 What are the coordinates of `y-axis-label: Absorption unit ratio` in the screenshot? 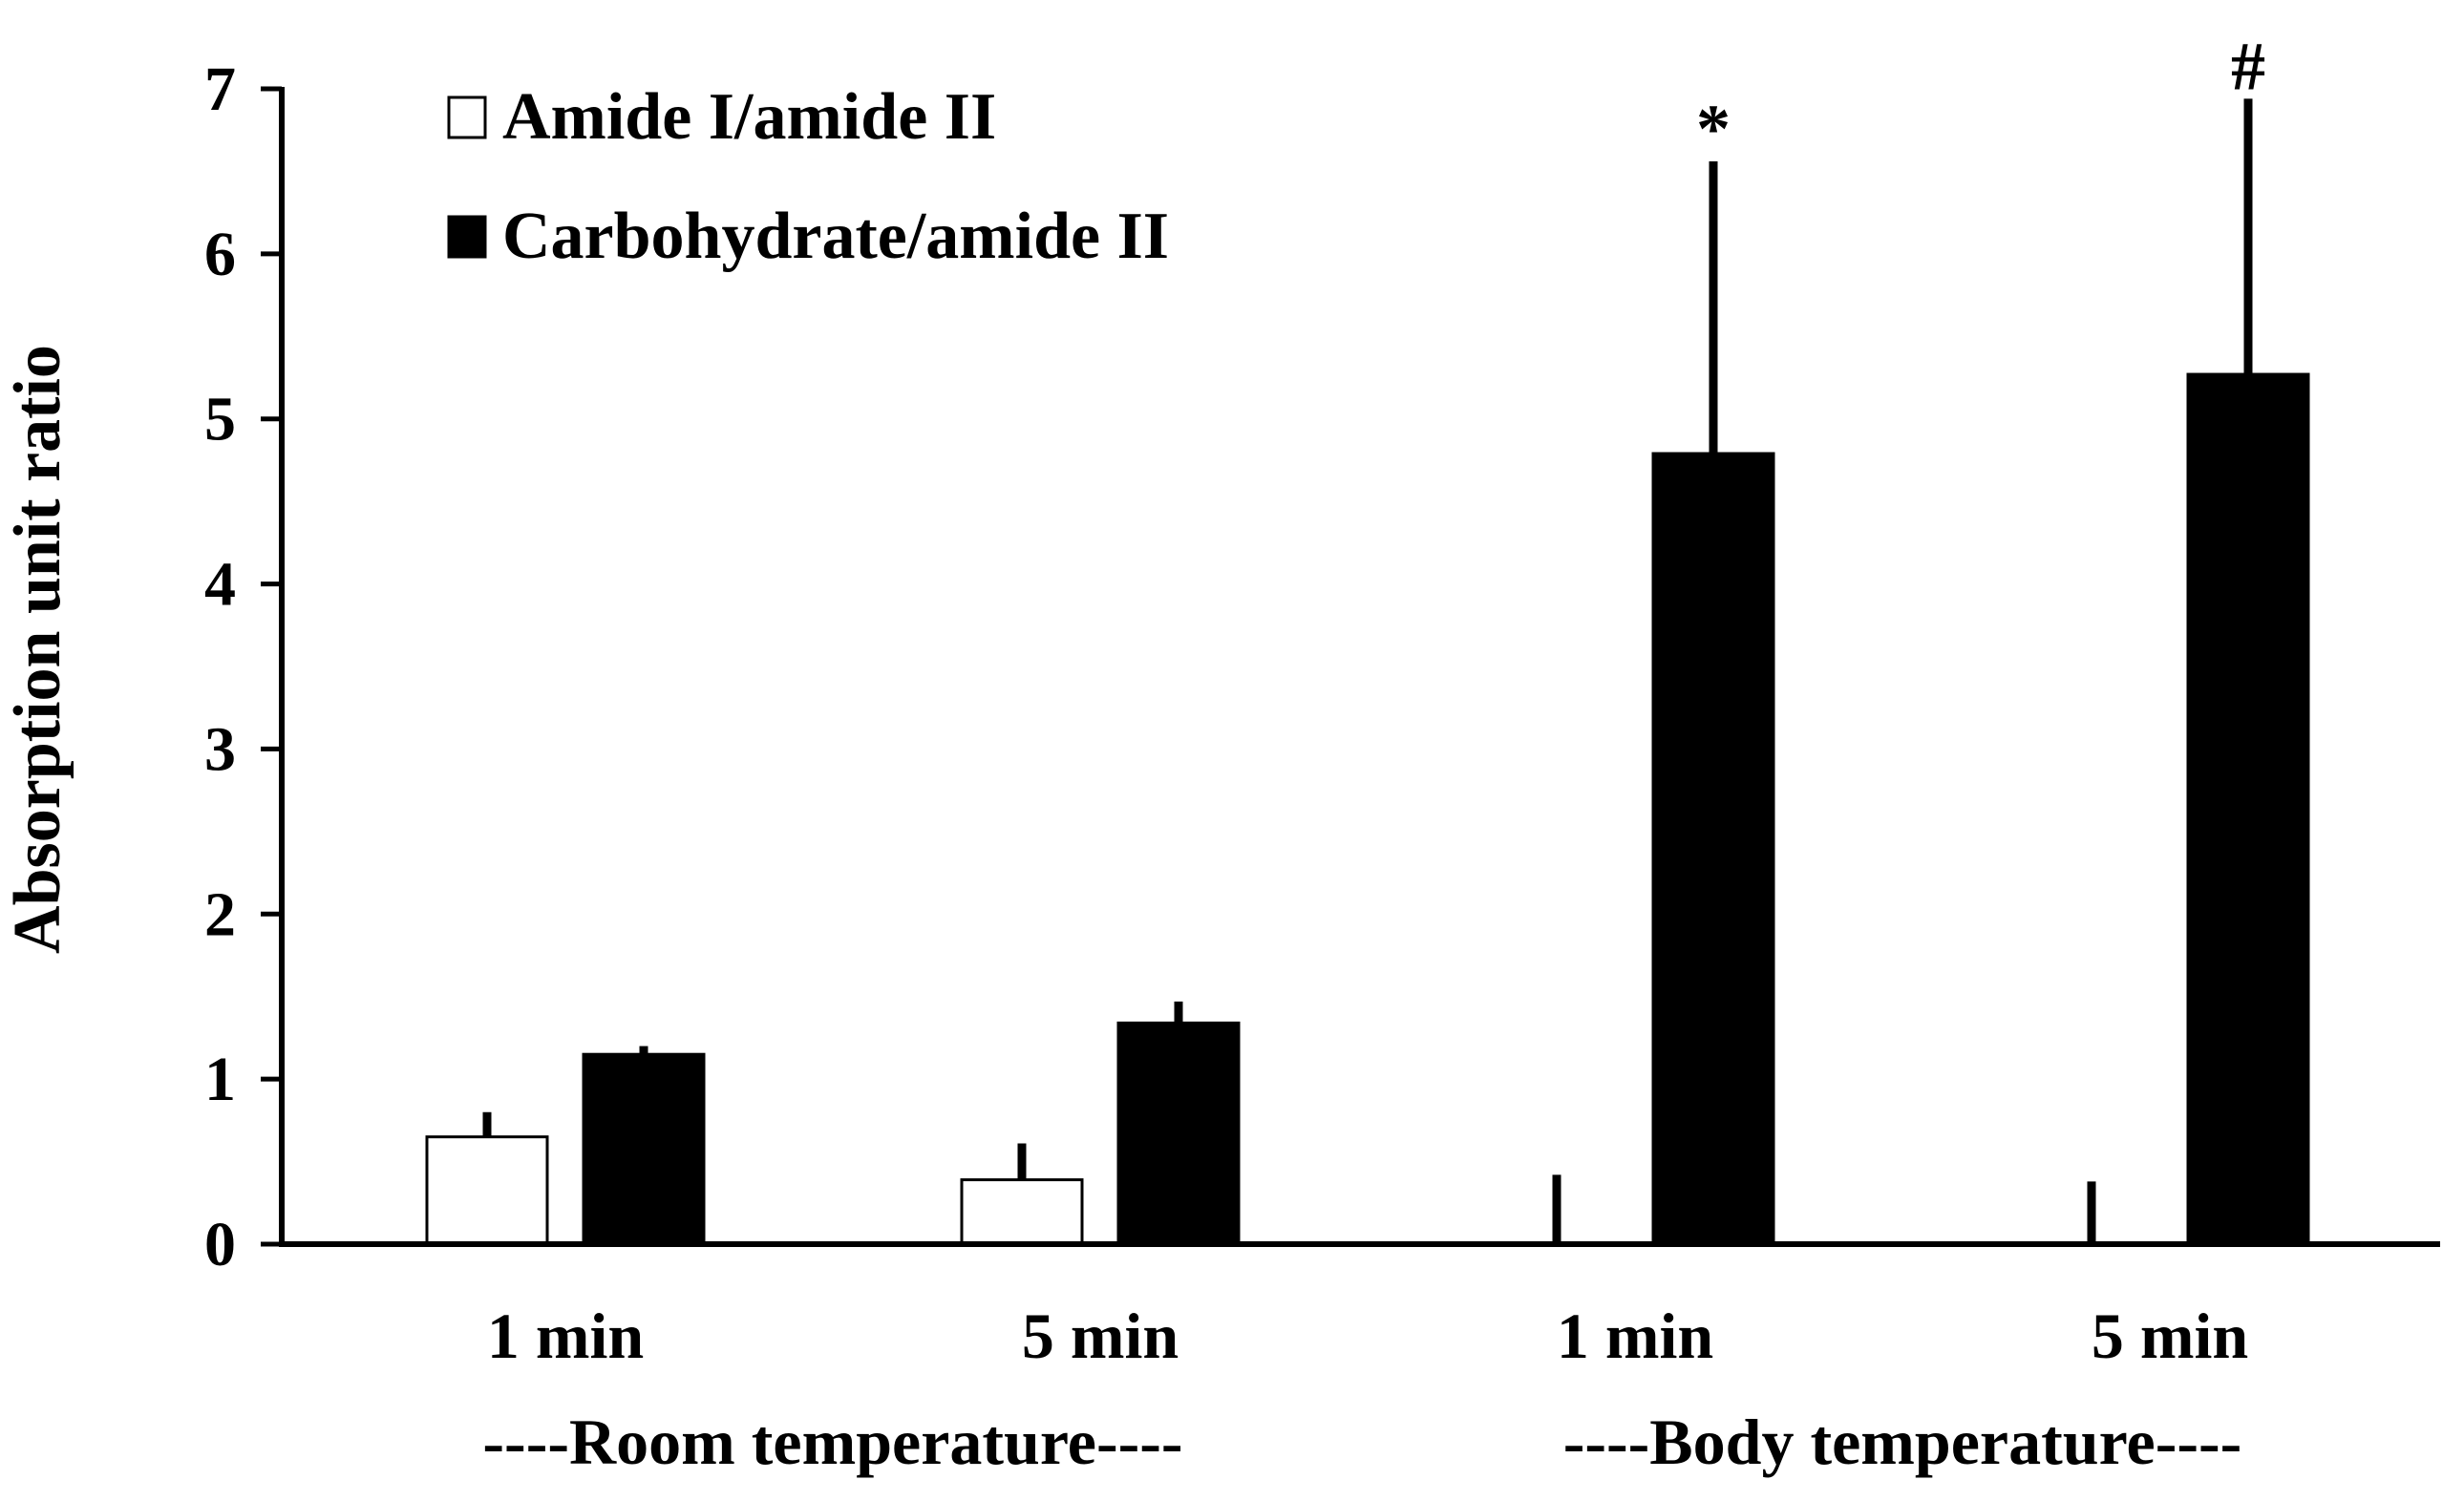 It's located at (37, 650).